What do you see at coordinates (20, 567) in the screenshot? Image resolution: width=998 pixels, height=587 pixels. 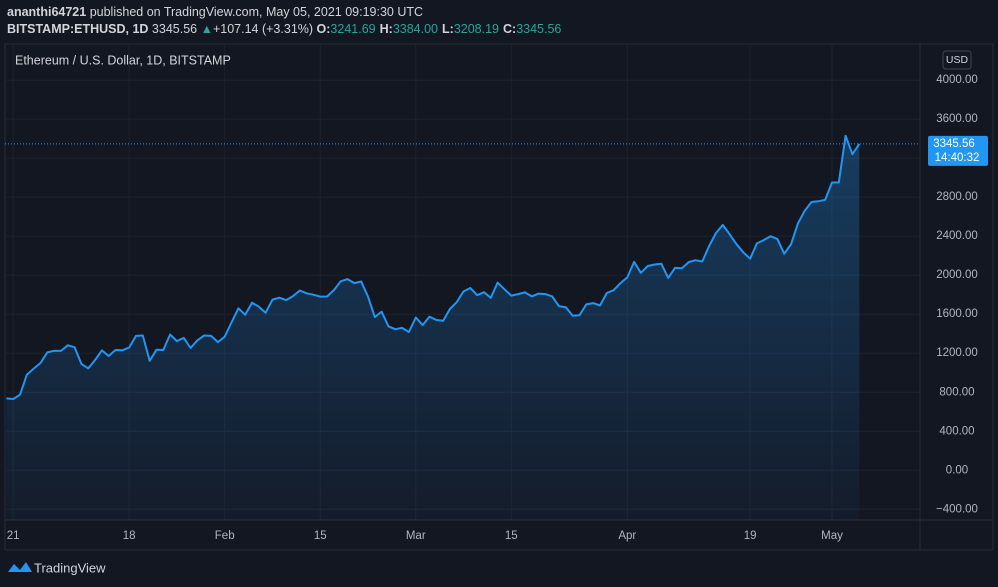 I see `brand-logo` at bounding box center [20, 567].